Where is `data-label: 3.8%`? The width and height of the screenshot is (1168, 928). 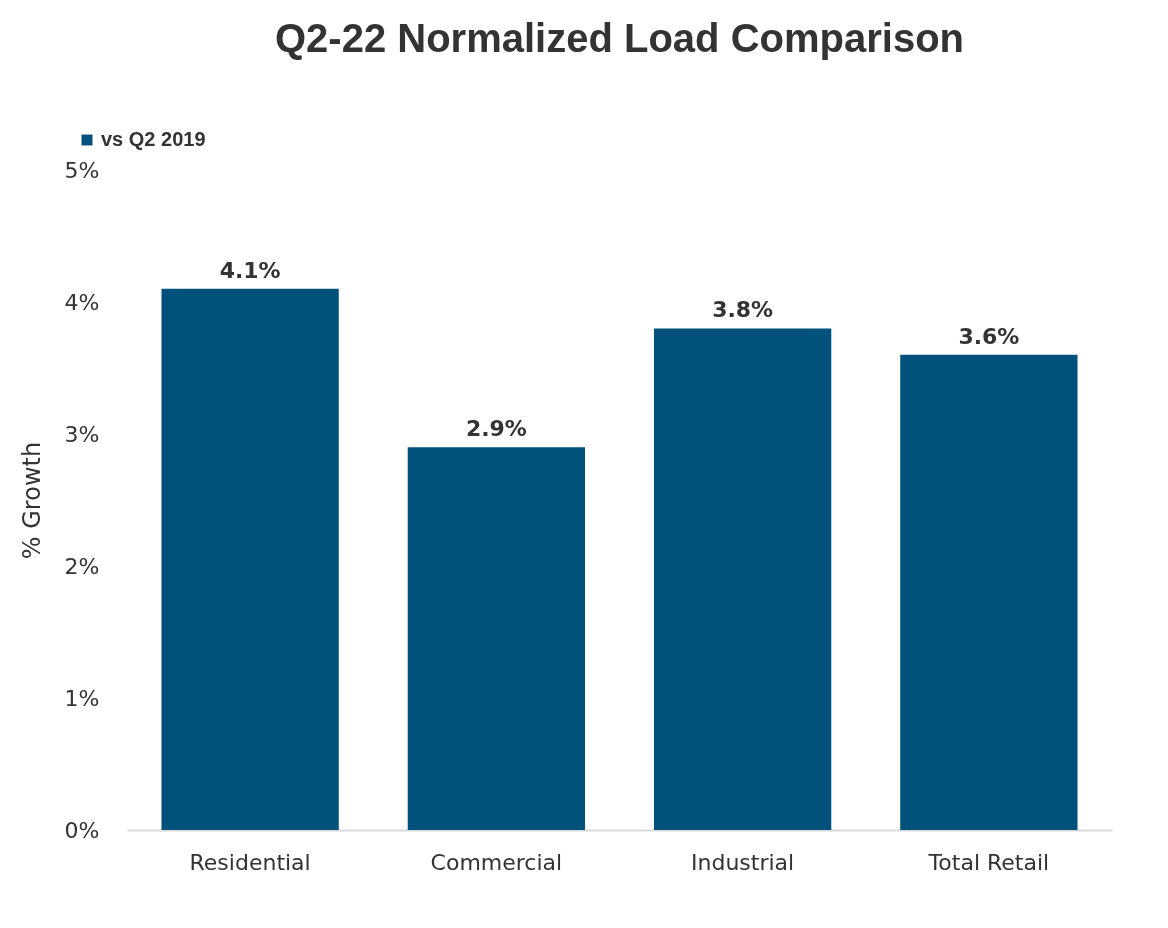 data-label: 3.8% is located at coordinates (743, 310).